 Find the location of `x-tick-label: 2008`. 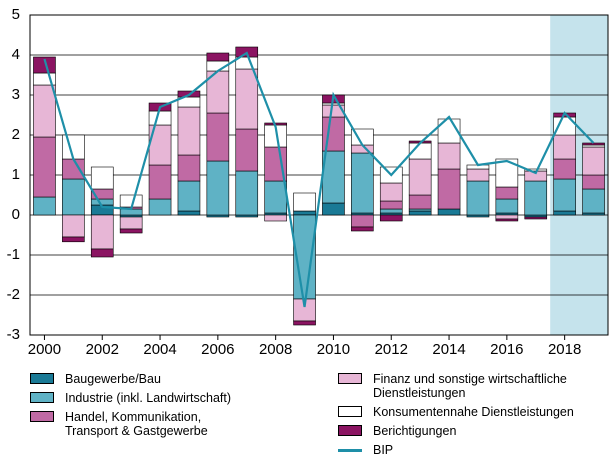

x-tick-label: 2008 is located at coordinates (275, 349).